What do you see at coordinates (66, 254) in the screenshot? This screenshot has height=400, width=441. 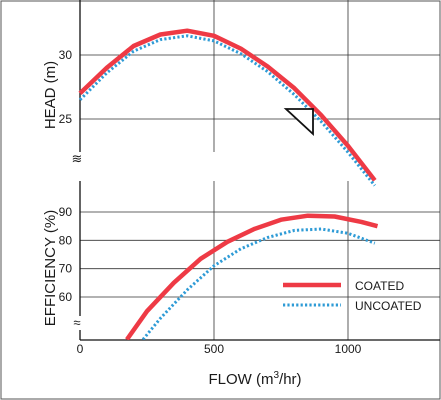 I see `efficiency-y-ticks: 60 70 80 90` at bounding box center [66, 254].